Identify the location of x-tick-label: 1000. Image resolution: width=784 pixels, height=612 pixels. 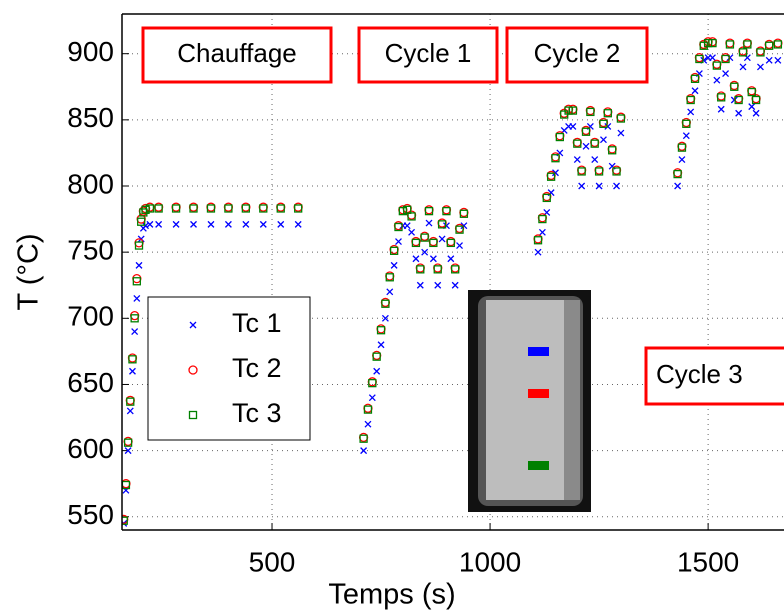
(490, 561).